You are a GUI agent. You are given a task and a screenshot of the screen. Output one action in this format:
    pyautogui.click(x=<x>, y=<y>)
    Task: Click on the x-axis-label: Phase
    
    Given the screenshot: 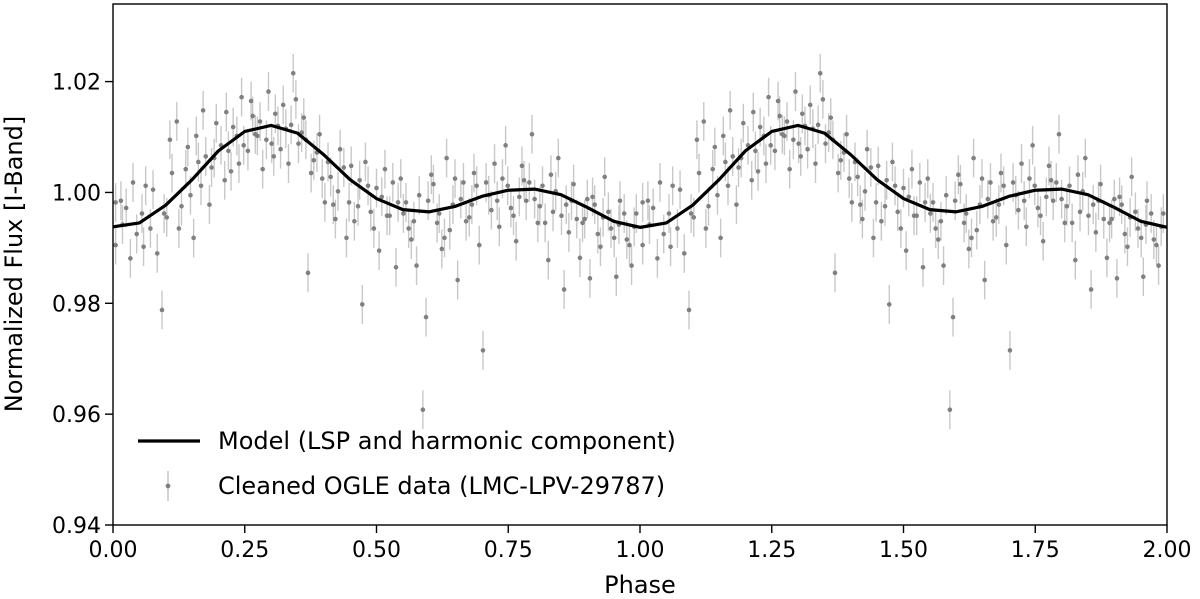 What is the action you would take?
    pyautogui.click(x=640, y=585)
    